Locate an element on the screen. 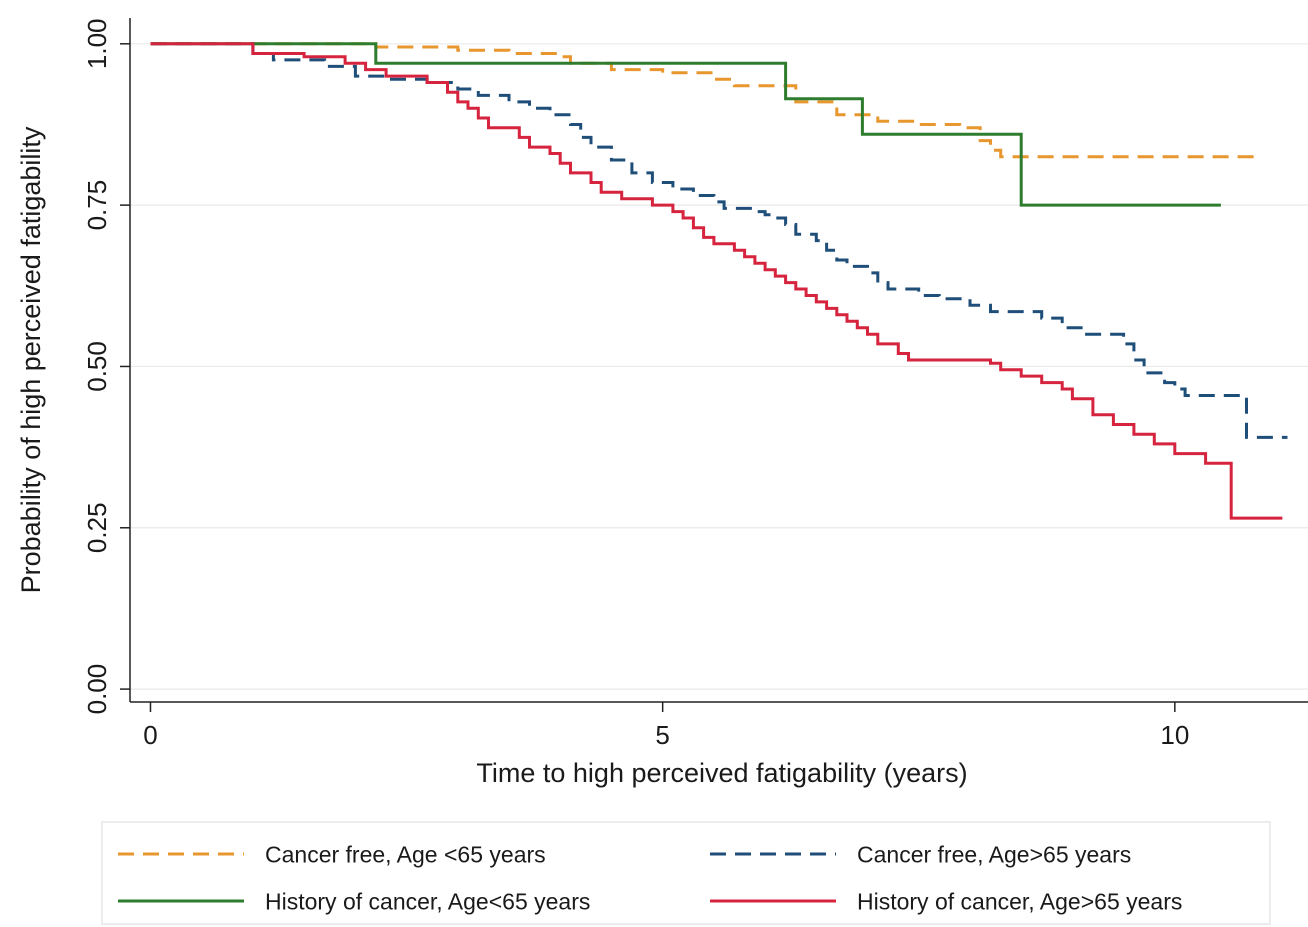 The image size is (1308, 927). y-tick-label-4: 1.00 is located at coordinates (97, 44).